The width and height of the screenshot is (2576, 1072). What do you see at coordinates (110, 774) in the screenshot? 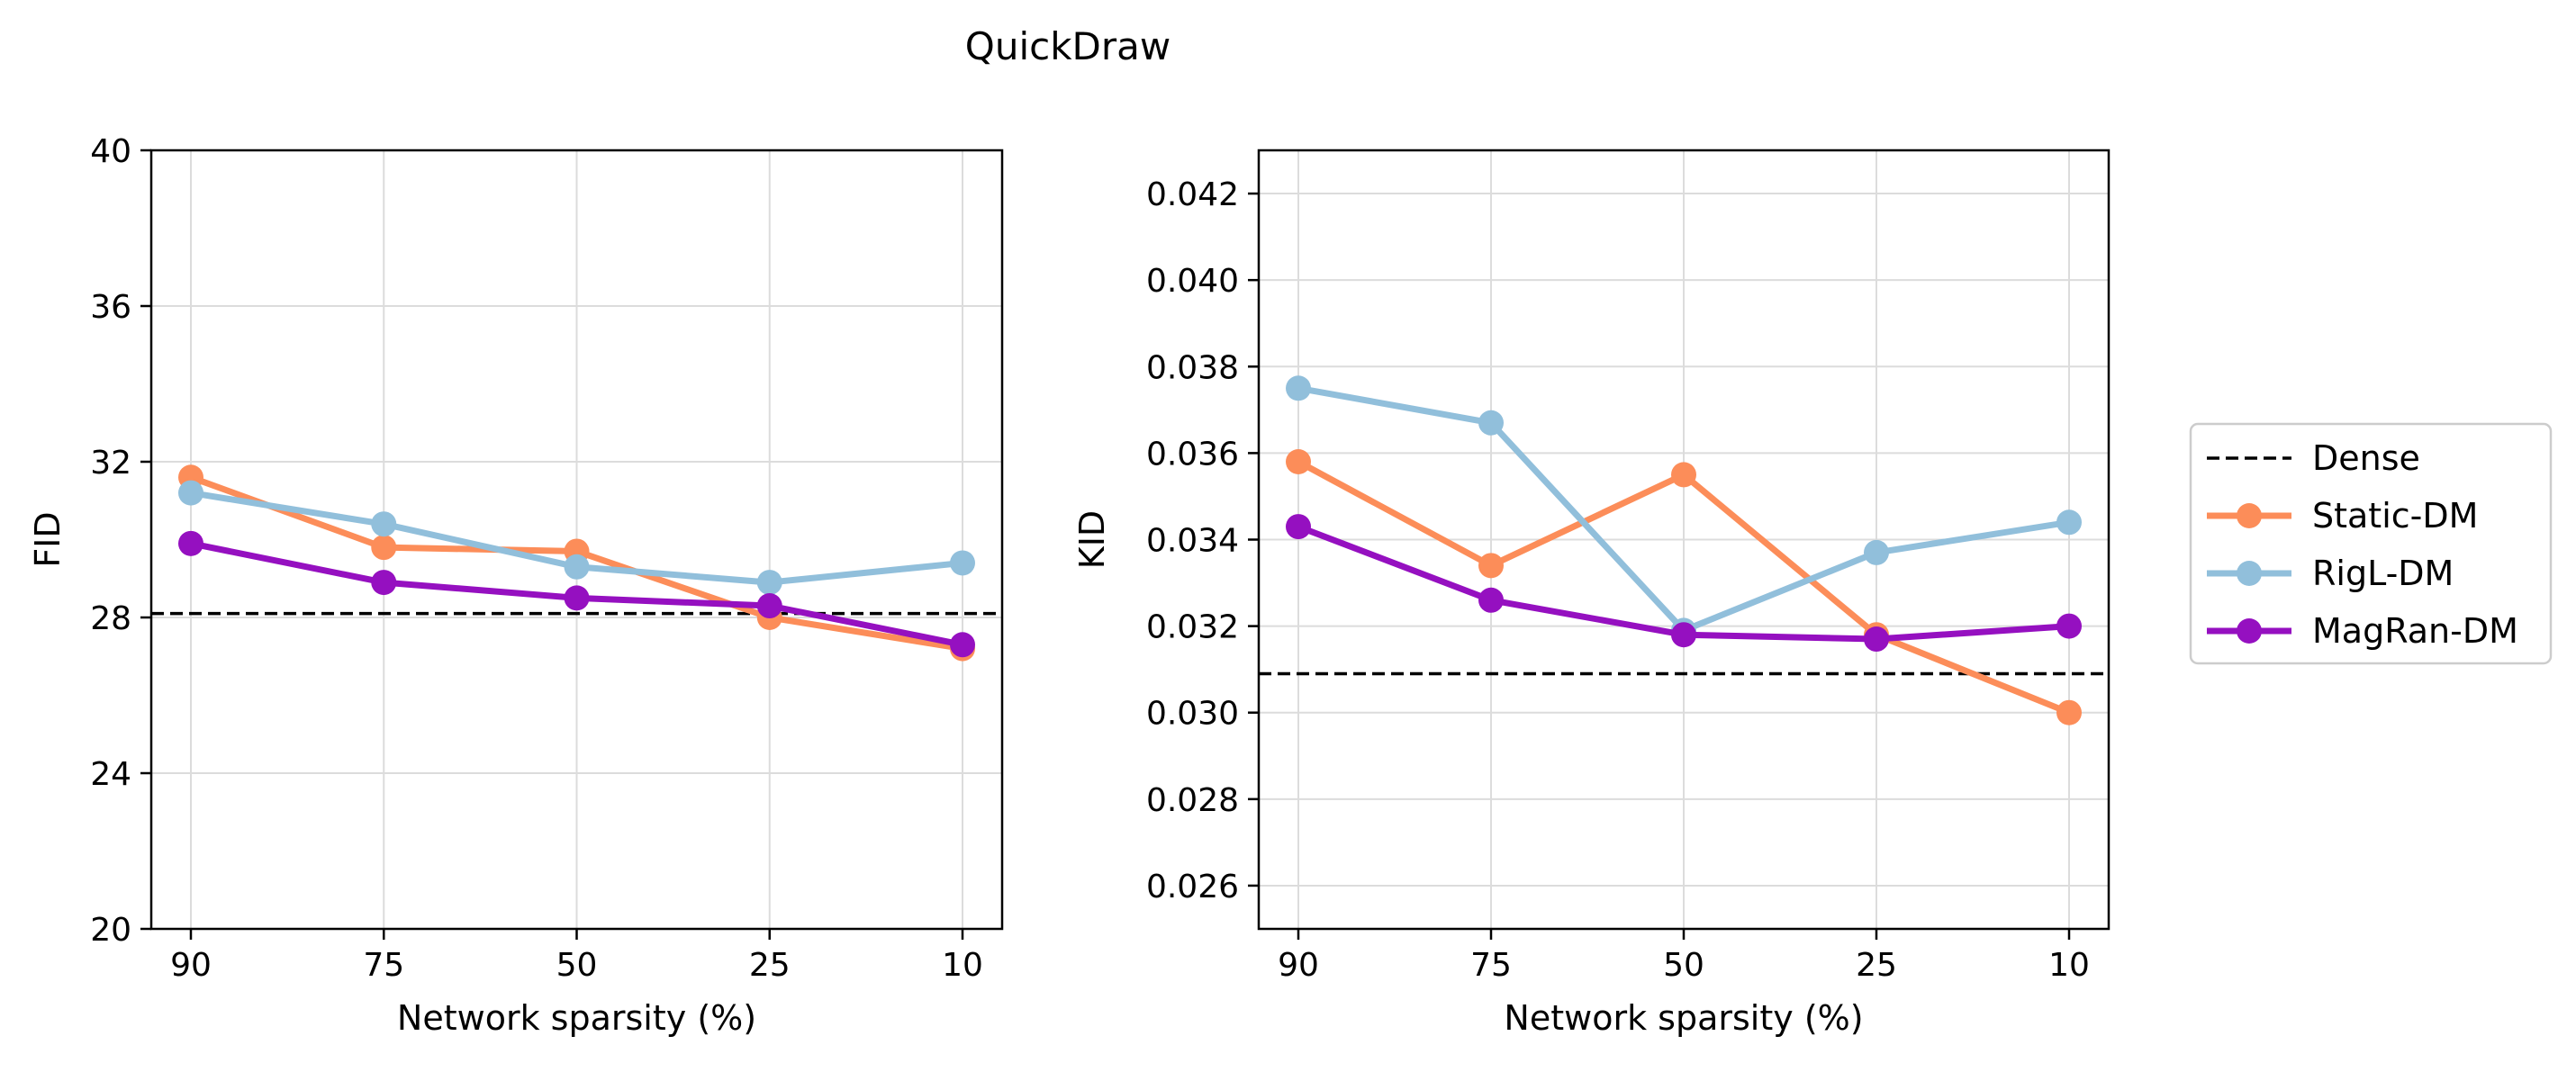
I see `y-tick-label: 24` at bounding box center [110, 774].